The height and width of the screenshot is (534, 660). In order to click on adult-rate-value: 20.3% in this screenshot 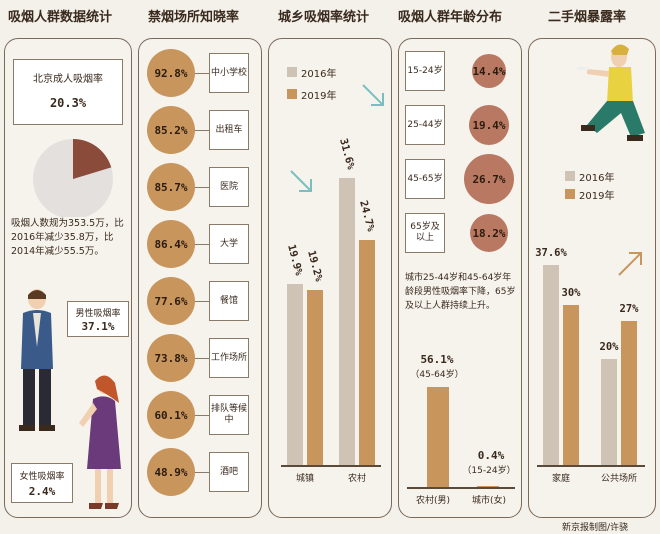, I will do `click(68, 103)`.